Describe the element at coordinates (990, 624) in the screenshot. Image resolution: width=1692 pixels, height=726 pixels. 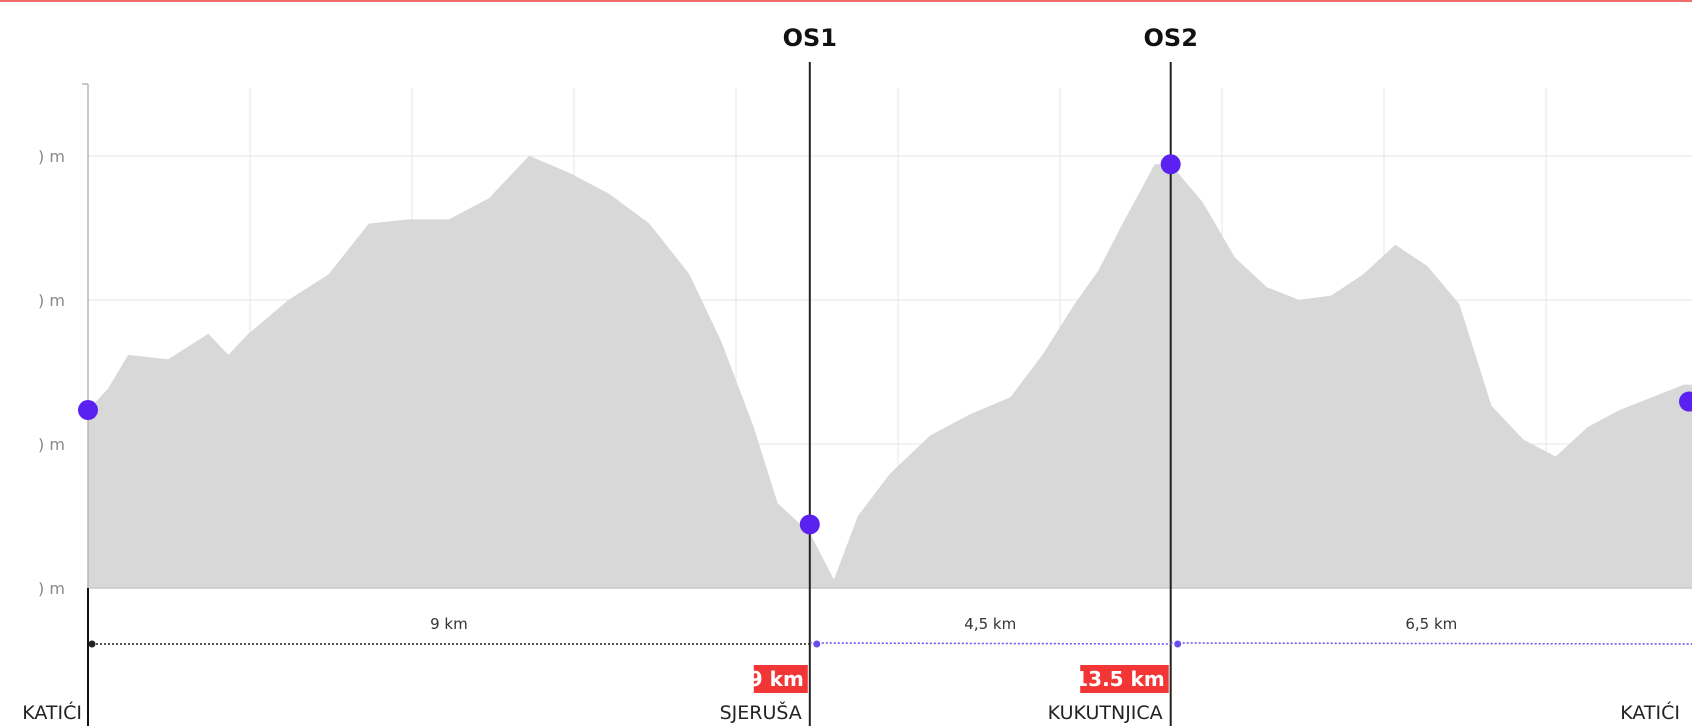
I see `segment-distance-label: 4,5 km` at that location.